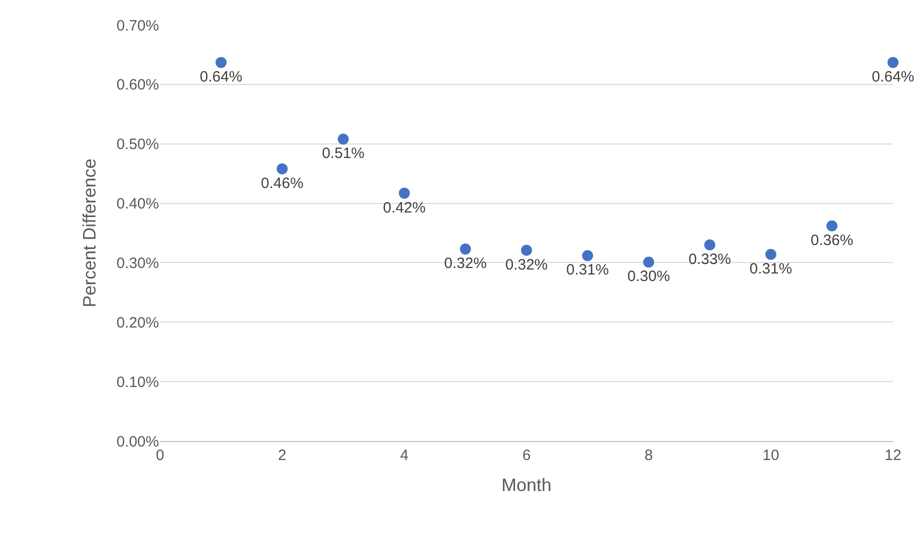 This screenshot has height=558, width=922. What do you see at coordinates (404, 207) in the screenshot?
I see `data-label: 0.42%` at bounding box center [404, 207].